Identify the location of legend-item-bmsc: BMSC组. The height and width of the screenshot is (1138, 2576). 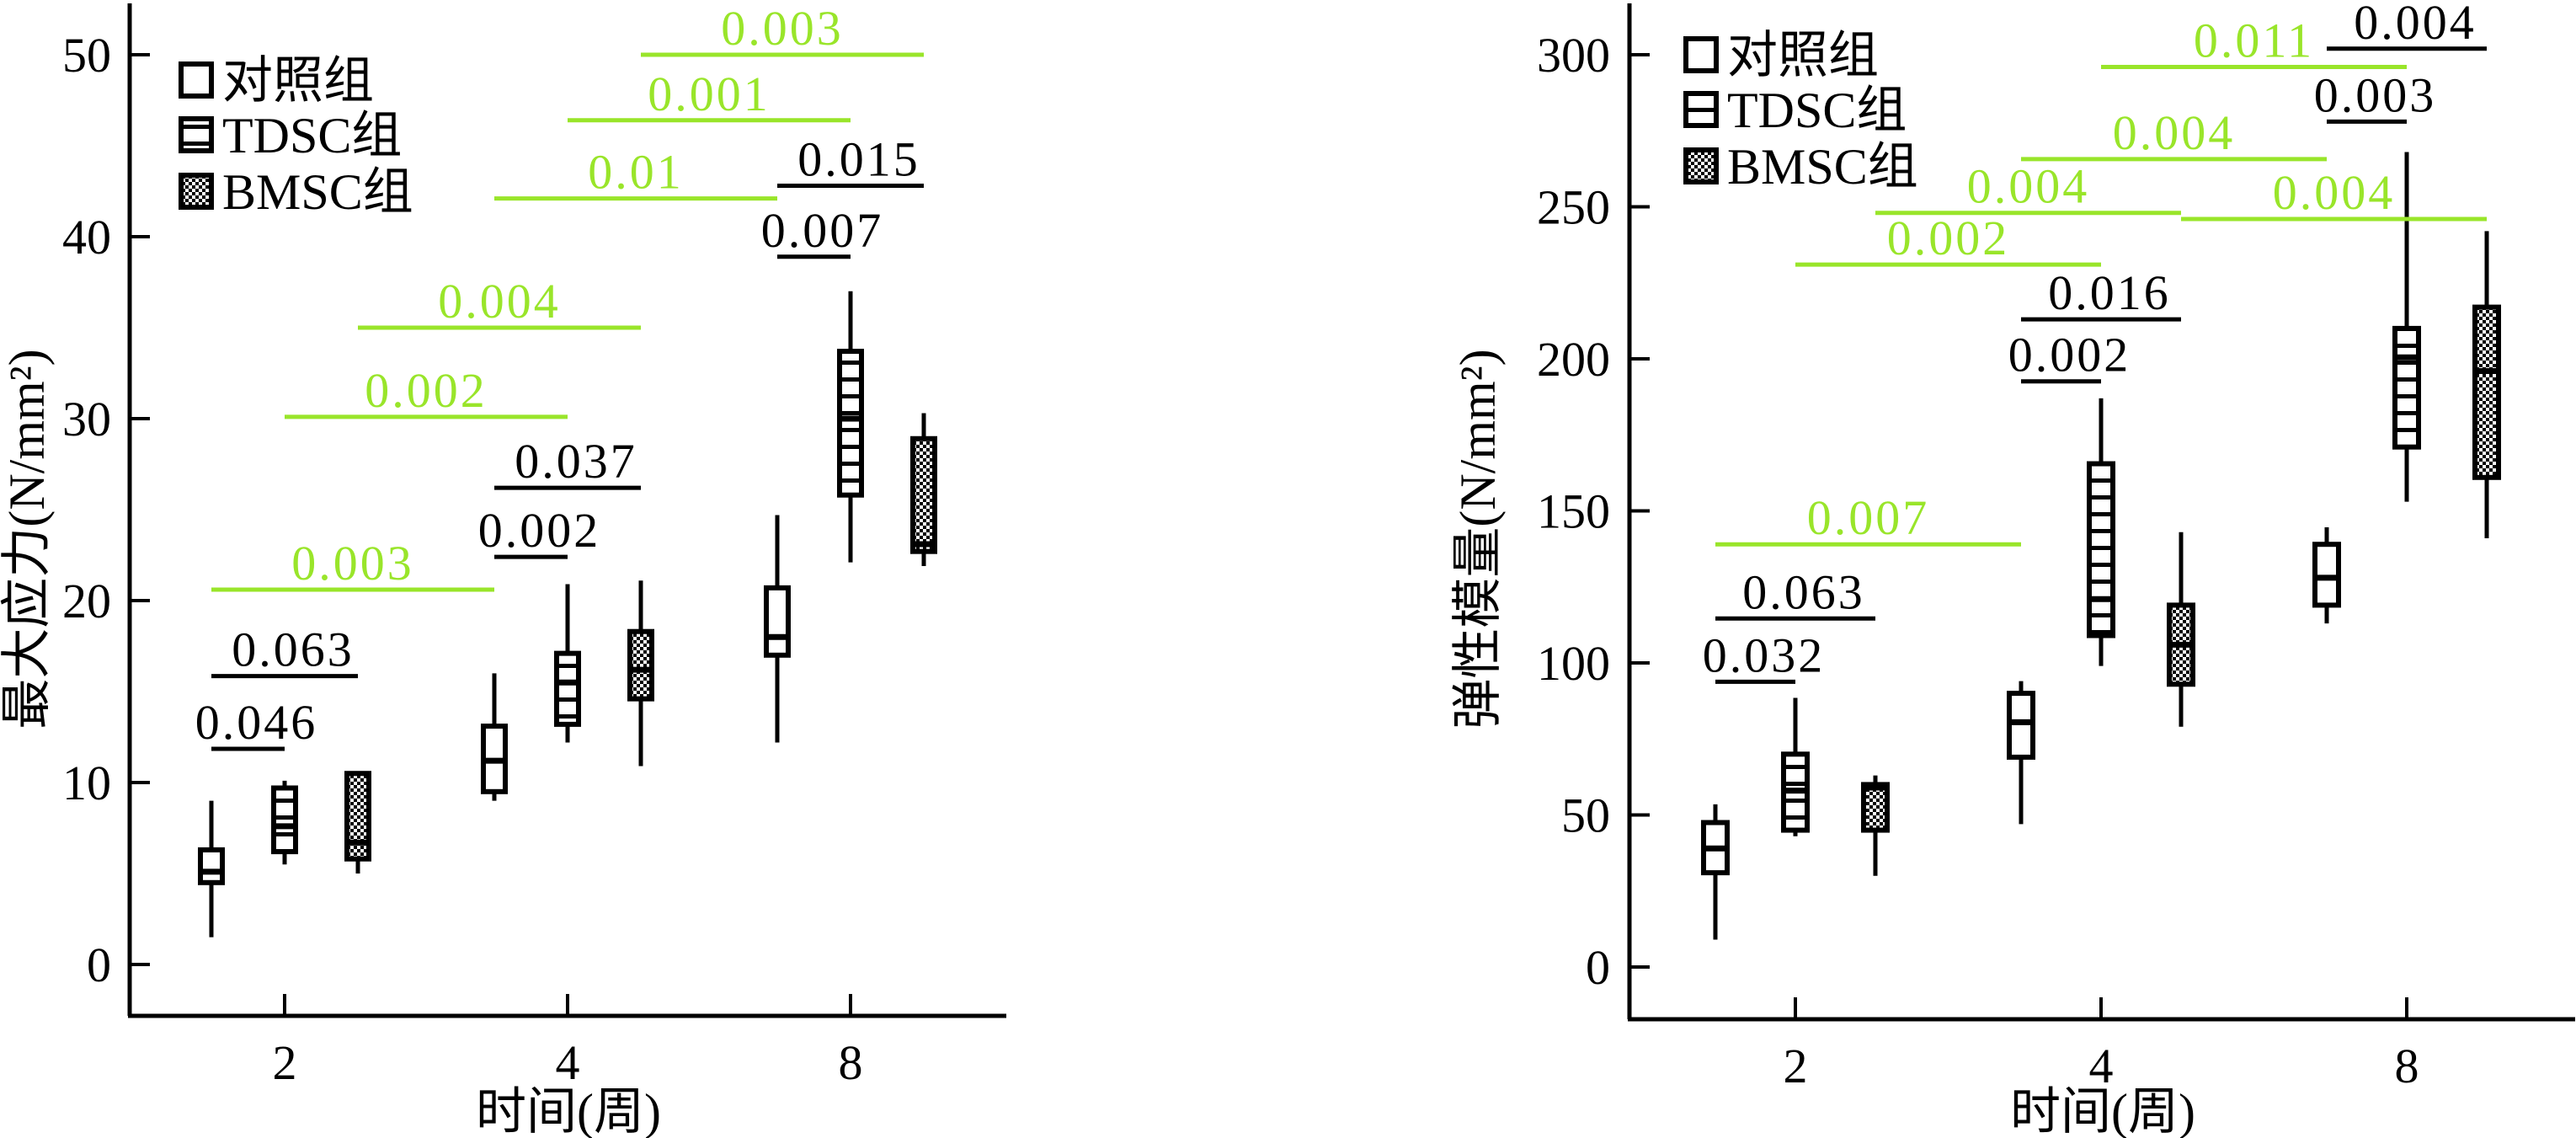
(1800, 167).